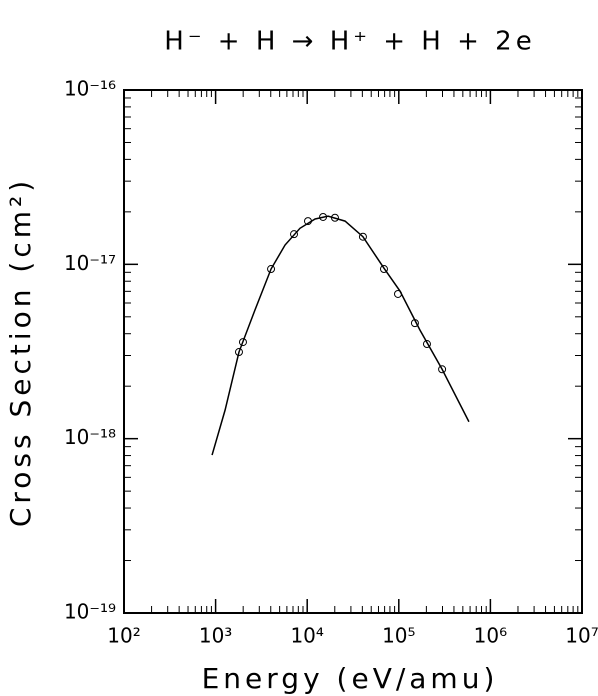 The height and width of the screenshot is (696, 598). What do you see at coordinates (349, 42) in the screenshot?
I see `chart-title: H⁻ + H → H⁺ + H + 2e` at bounding box center [349, 42].